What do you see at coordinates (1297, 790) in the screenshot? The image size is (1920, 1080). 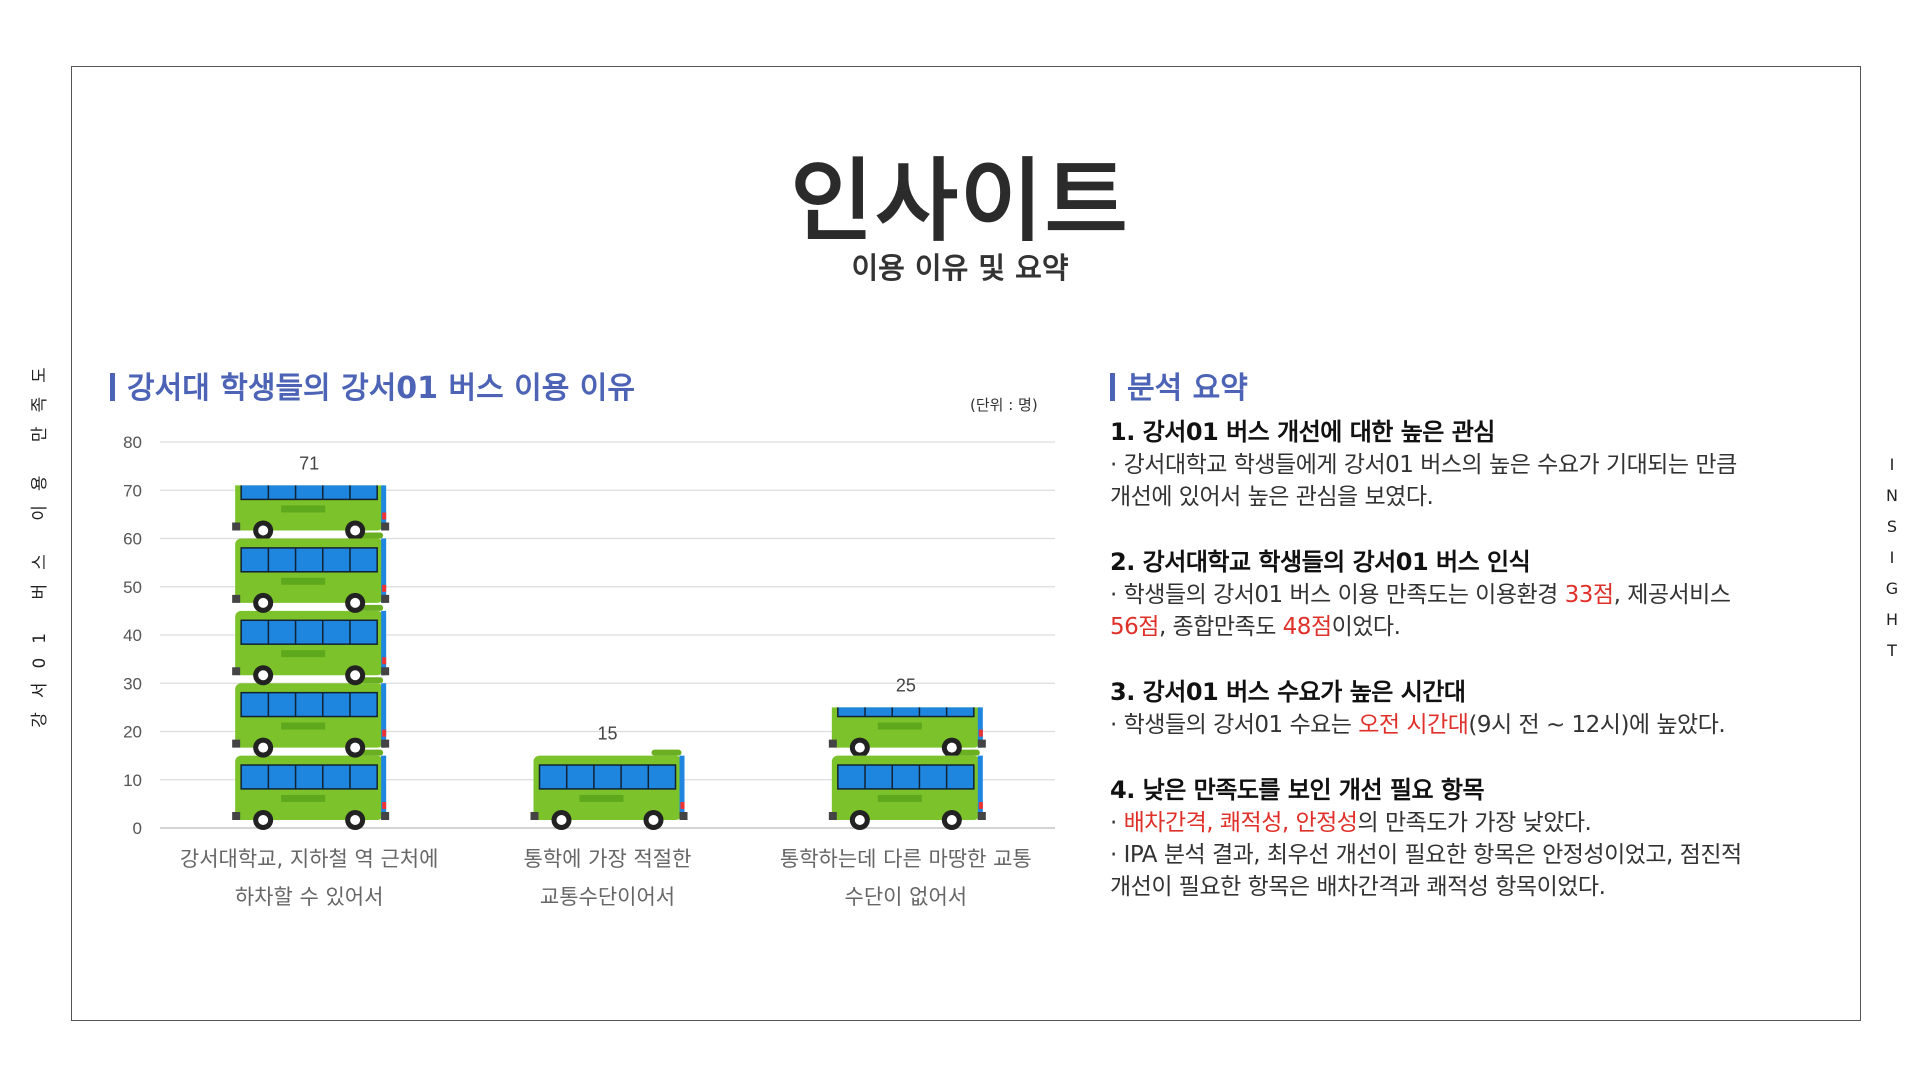 I see `summary-item-title: 4. 낮은 만족도를 보인 개선 필요 항목` at bounding box center [1297, 790].